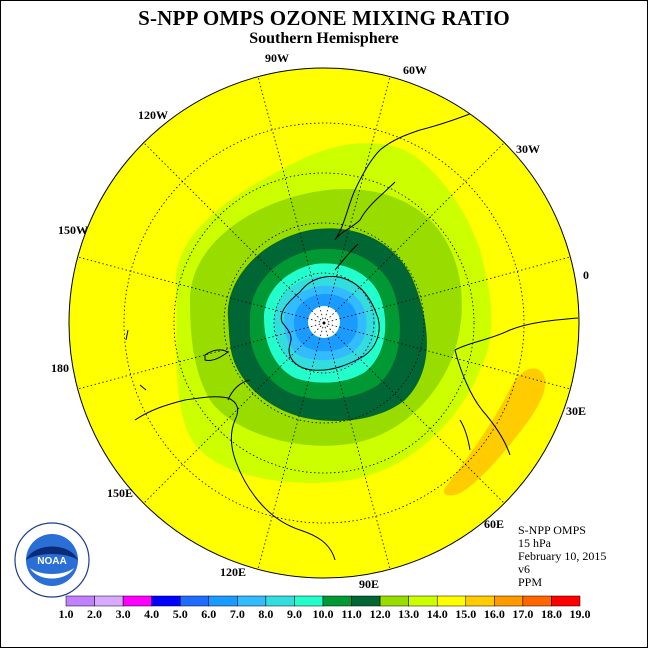 The width and height of the screenshot is (648, 648). I want to click on lon-label-60e: 60E, so click(494, 524).